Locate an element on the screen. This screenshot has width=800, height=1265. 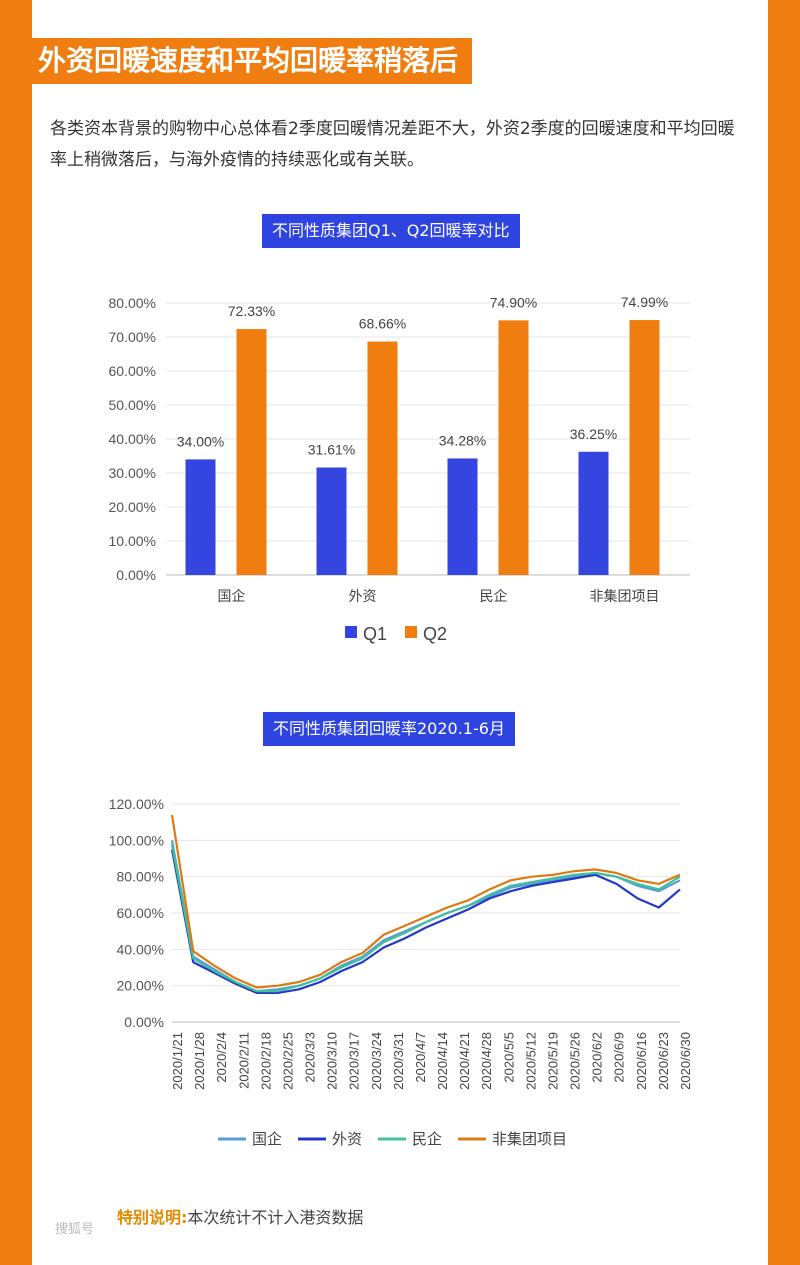
line-y-tick-label: 20.00% is located at coordinates (140, 986).